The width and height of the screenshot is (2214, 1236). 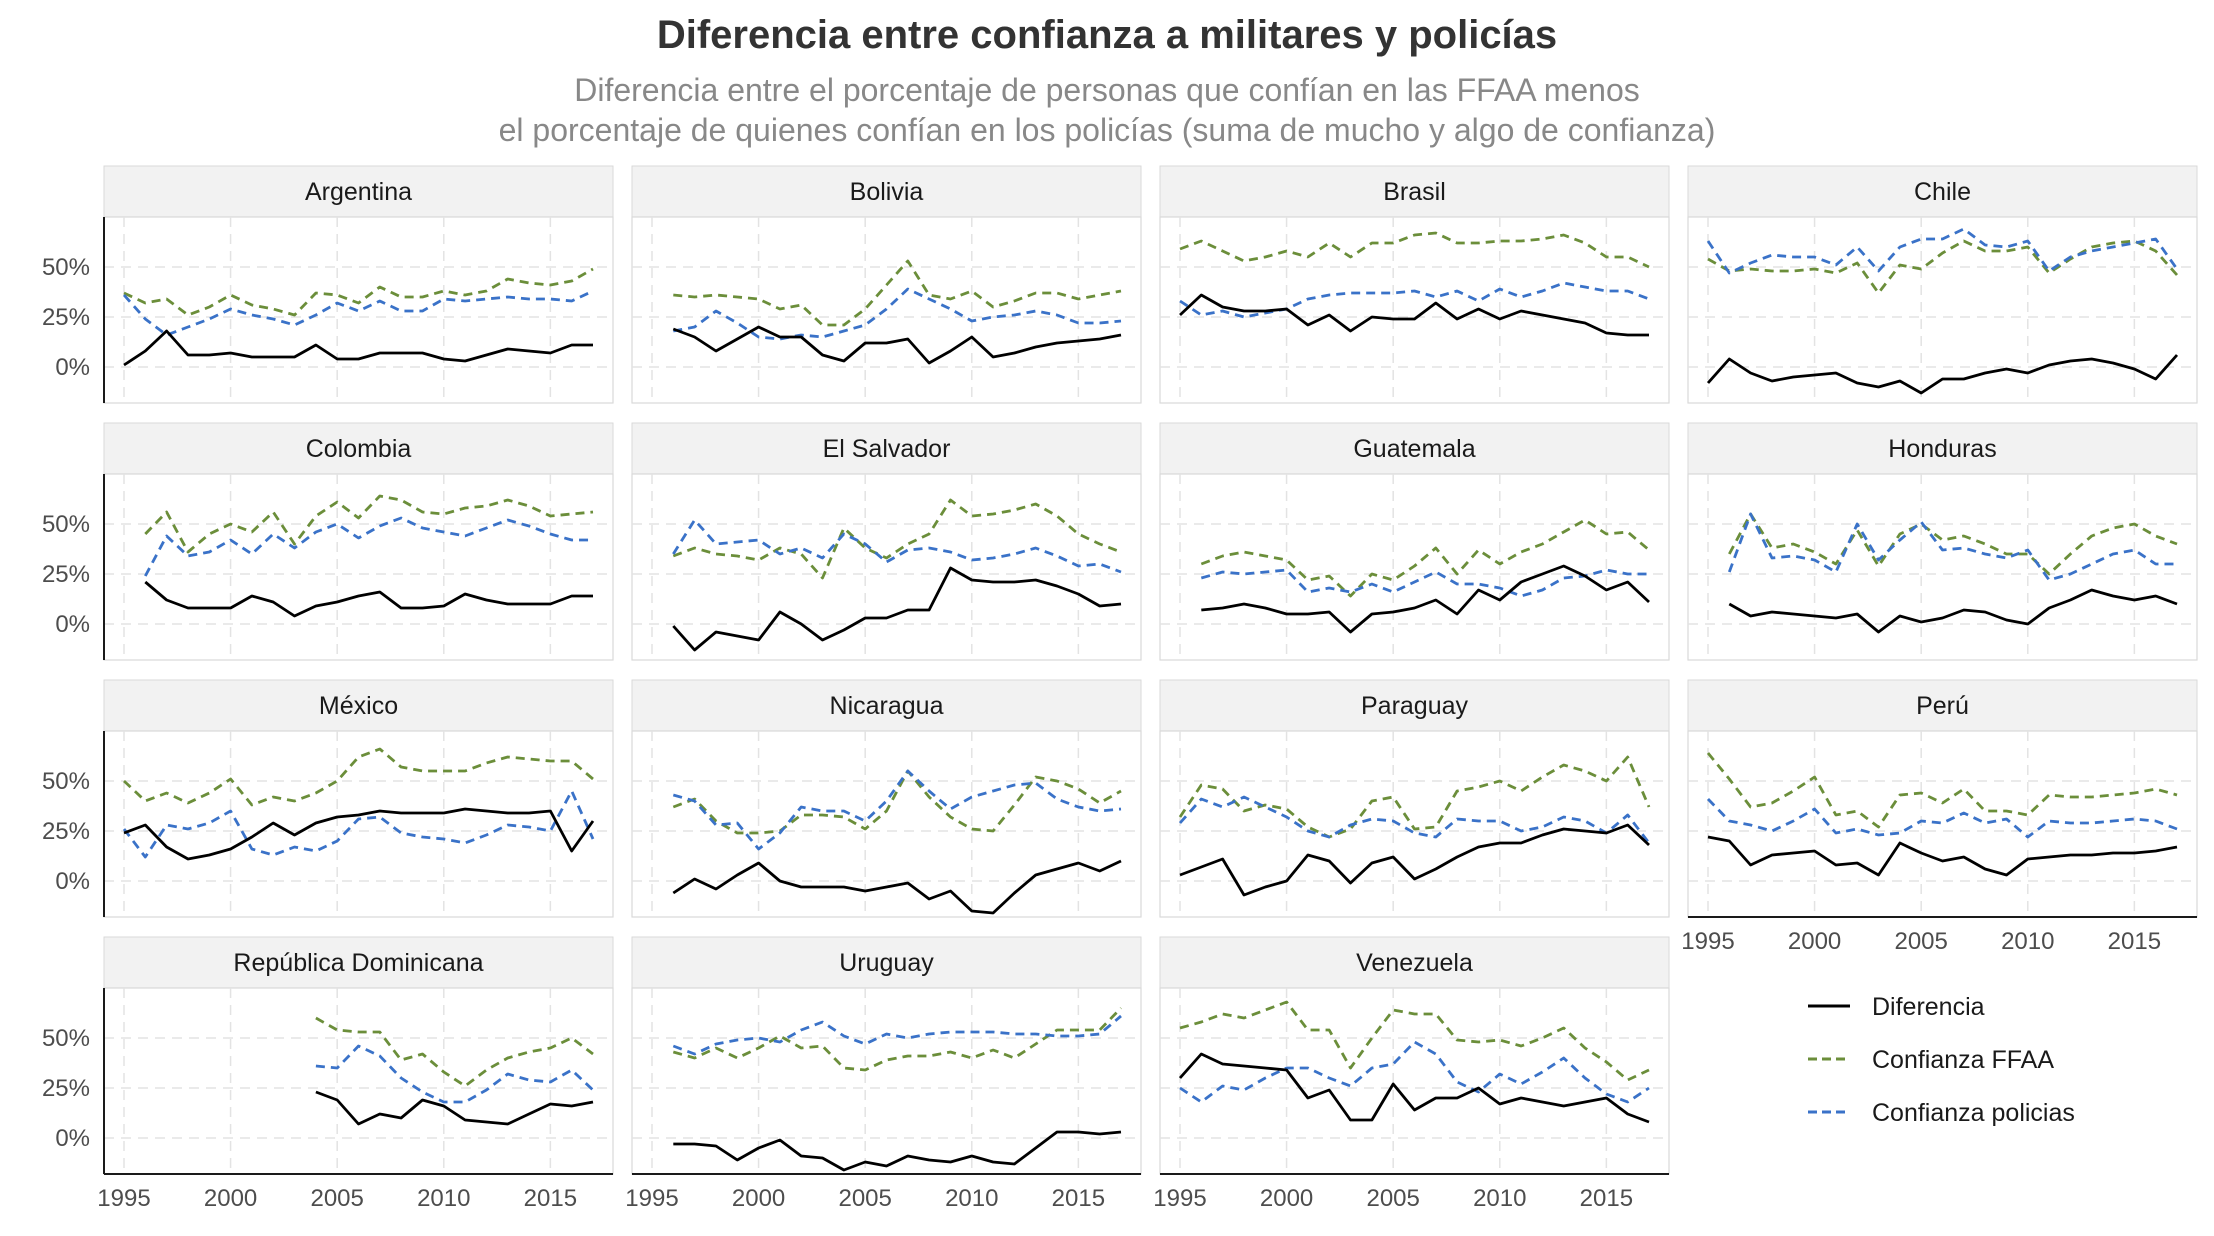 I want to click on panel-paraguay: Paraguay, so click(x=1414, y=798).